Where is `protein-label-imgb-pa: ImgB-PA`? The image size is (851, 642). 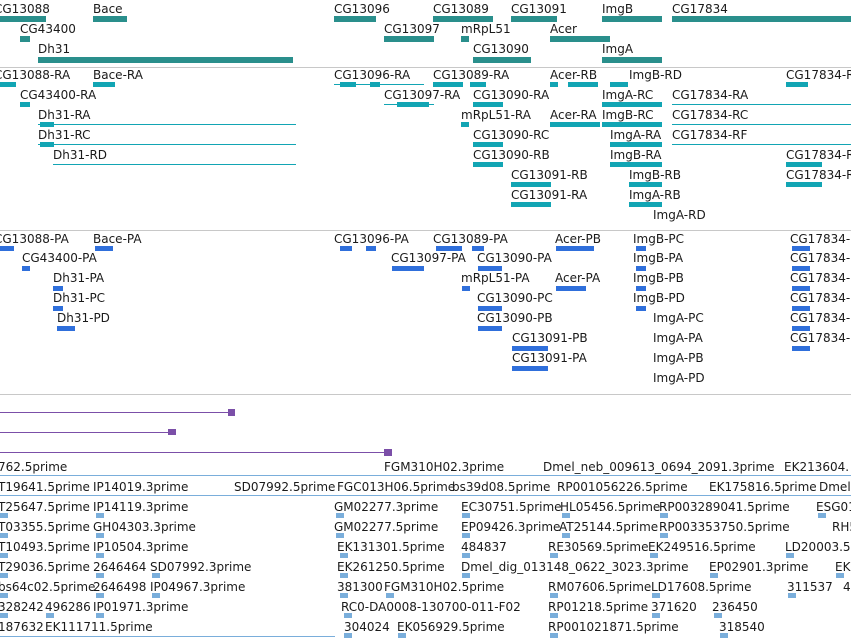 protein-label-imgb-pa: ImgB-PA is located at coordinates (658, 258).